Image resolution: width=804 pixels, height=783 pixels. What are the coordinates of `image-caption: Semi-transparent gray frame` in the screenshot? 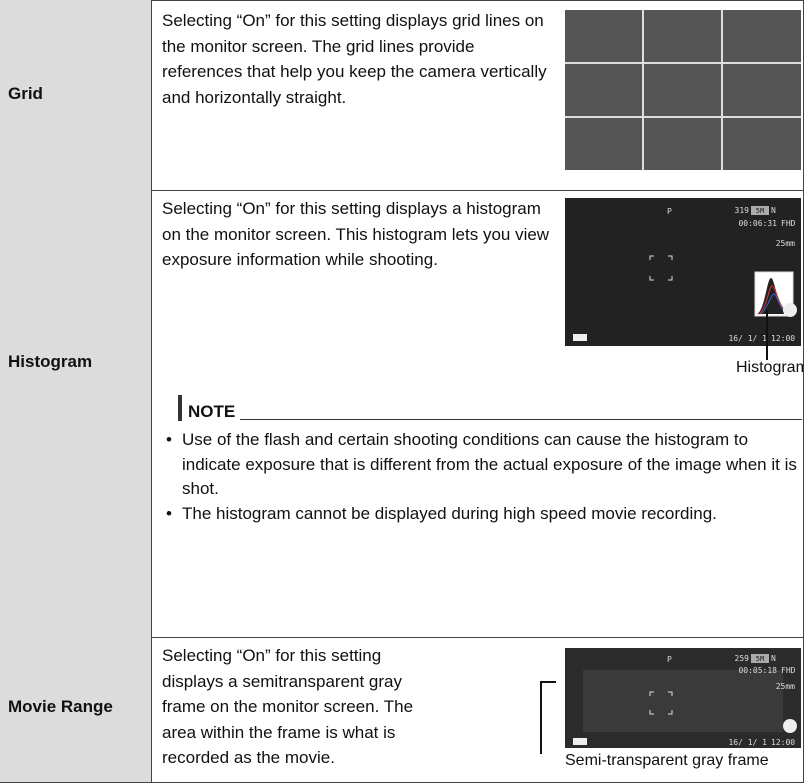 It's located at (667, 760).